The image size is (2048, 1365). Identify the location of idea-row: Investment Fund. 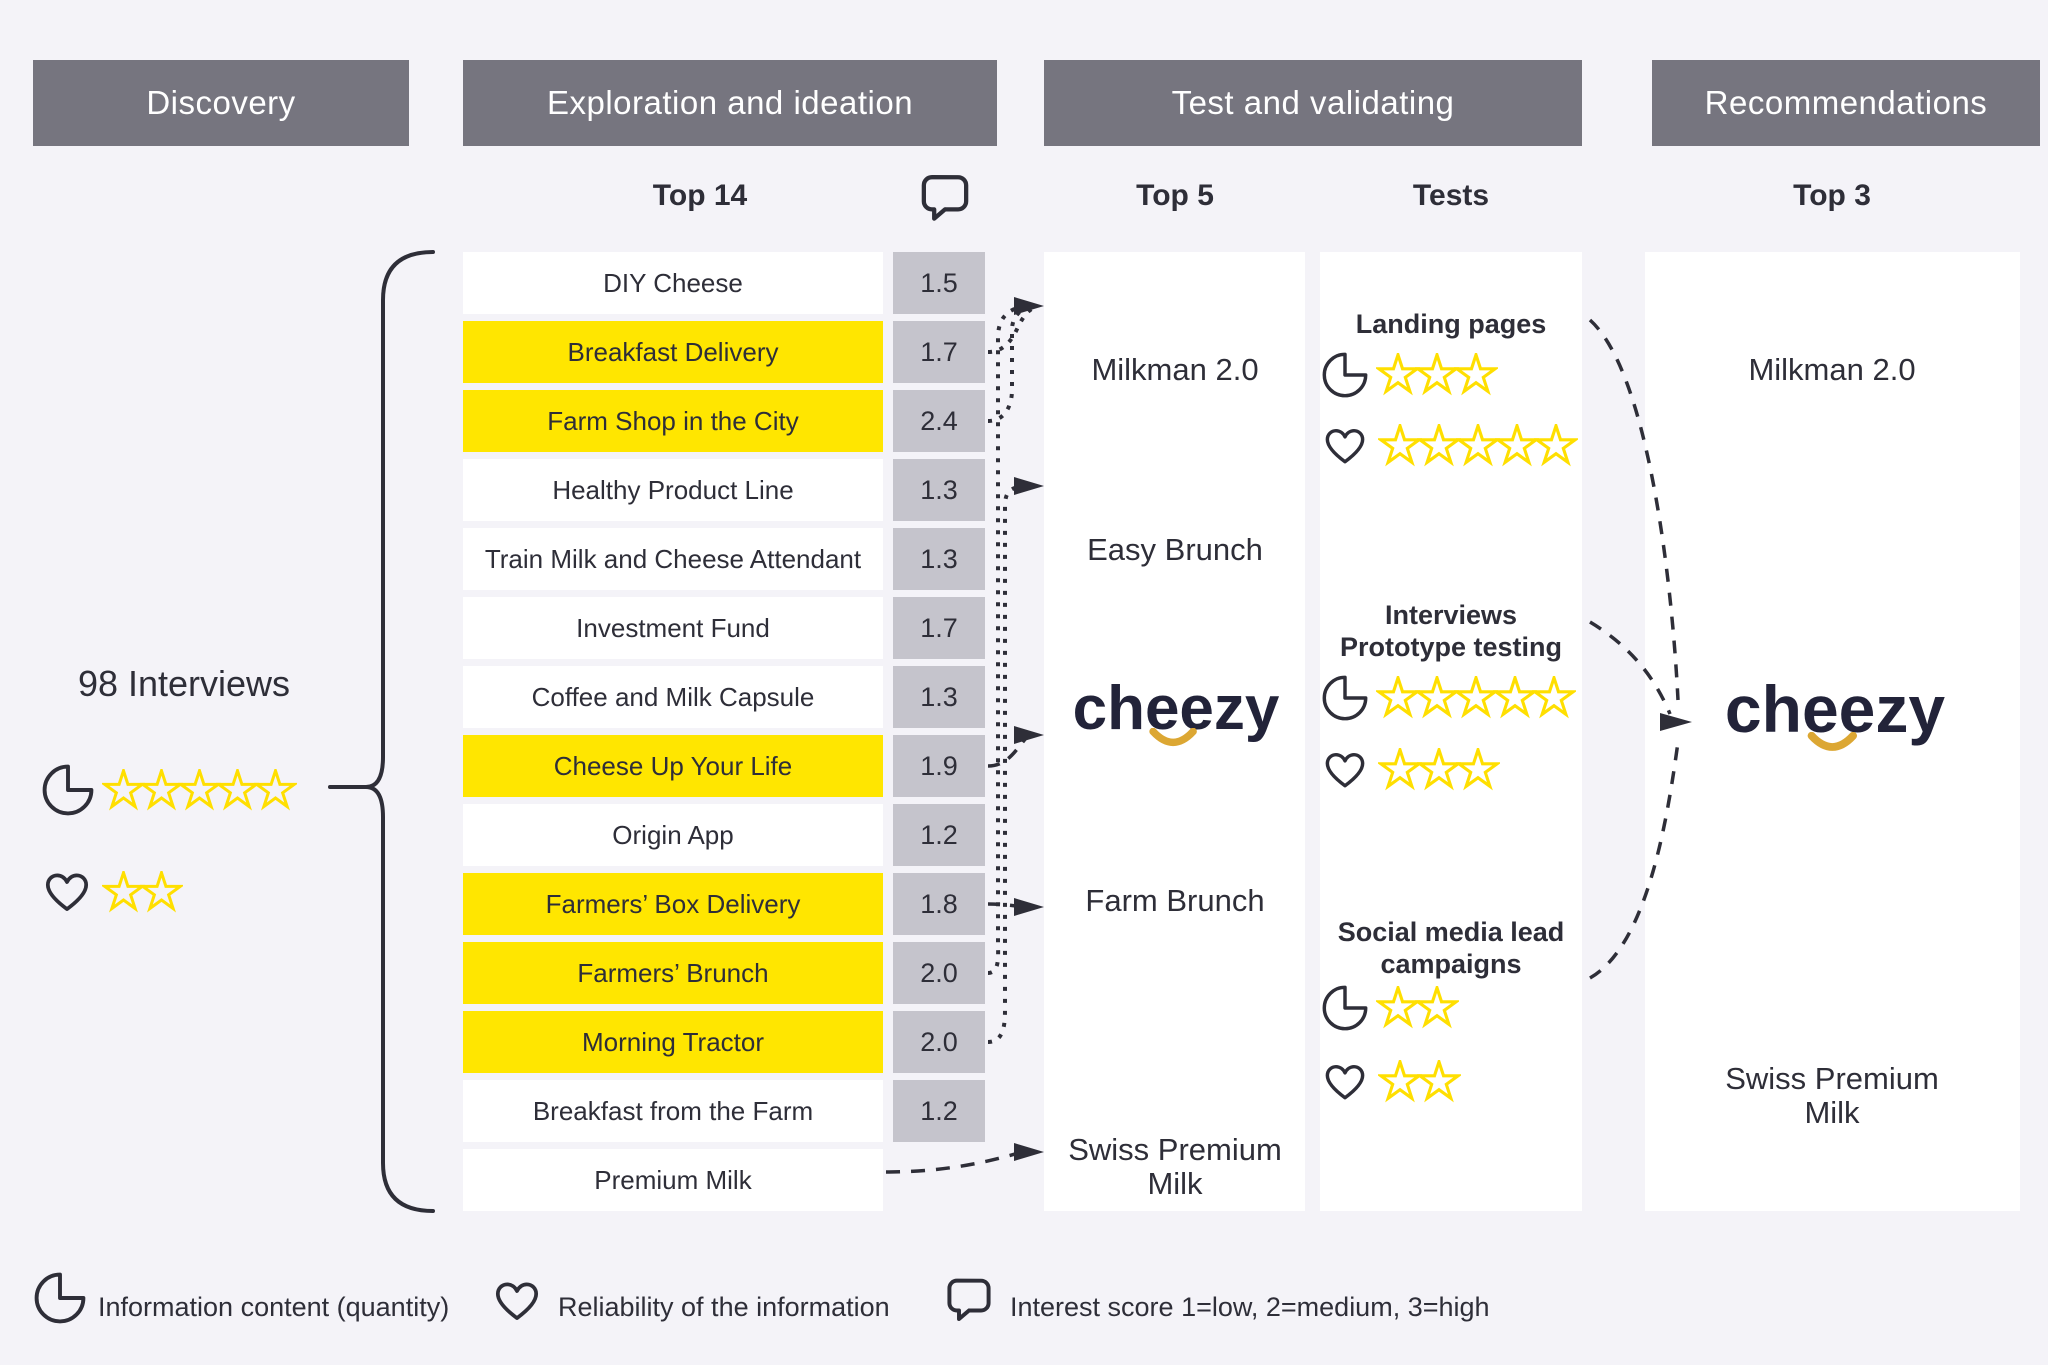
(673, 628).